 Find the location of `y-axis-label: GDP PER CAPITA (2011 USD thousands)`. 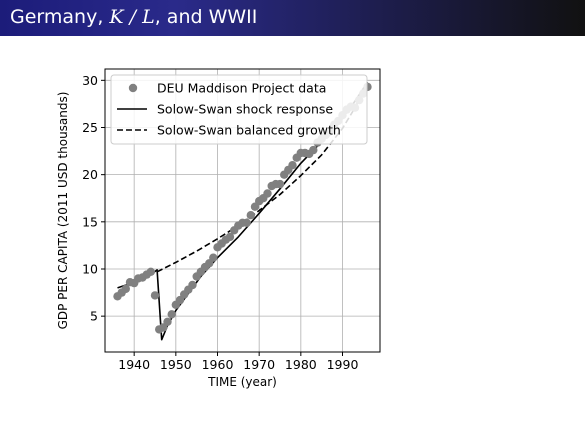

y-axis-label: GDP PER CAPITA (2011 USD thousands) is located at coordinates (63, 211).